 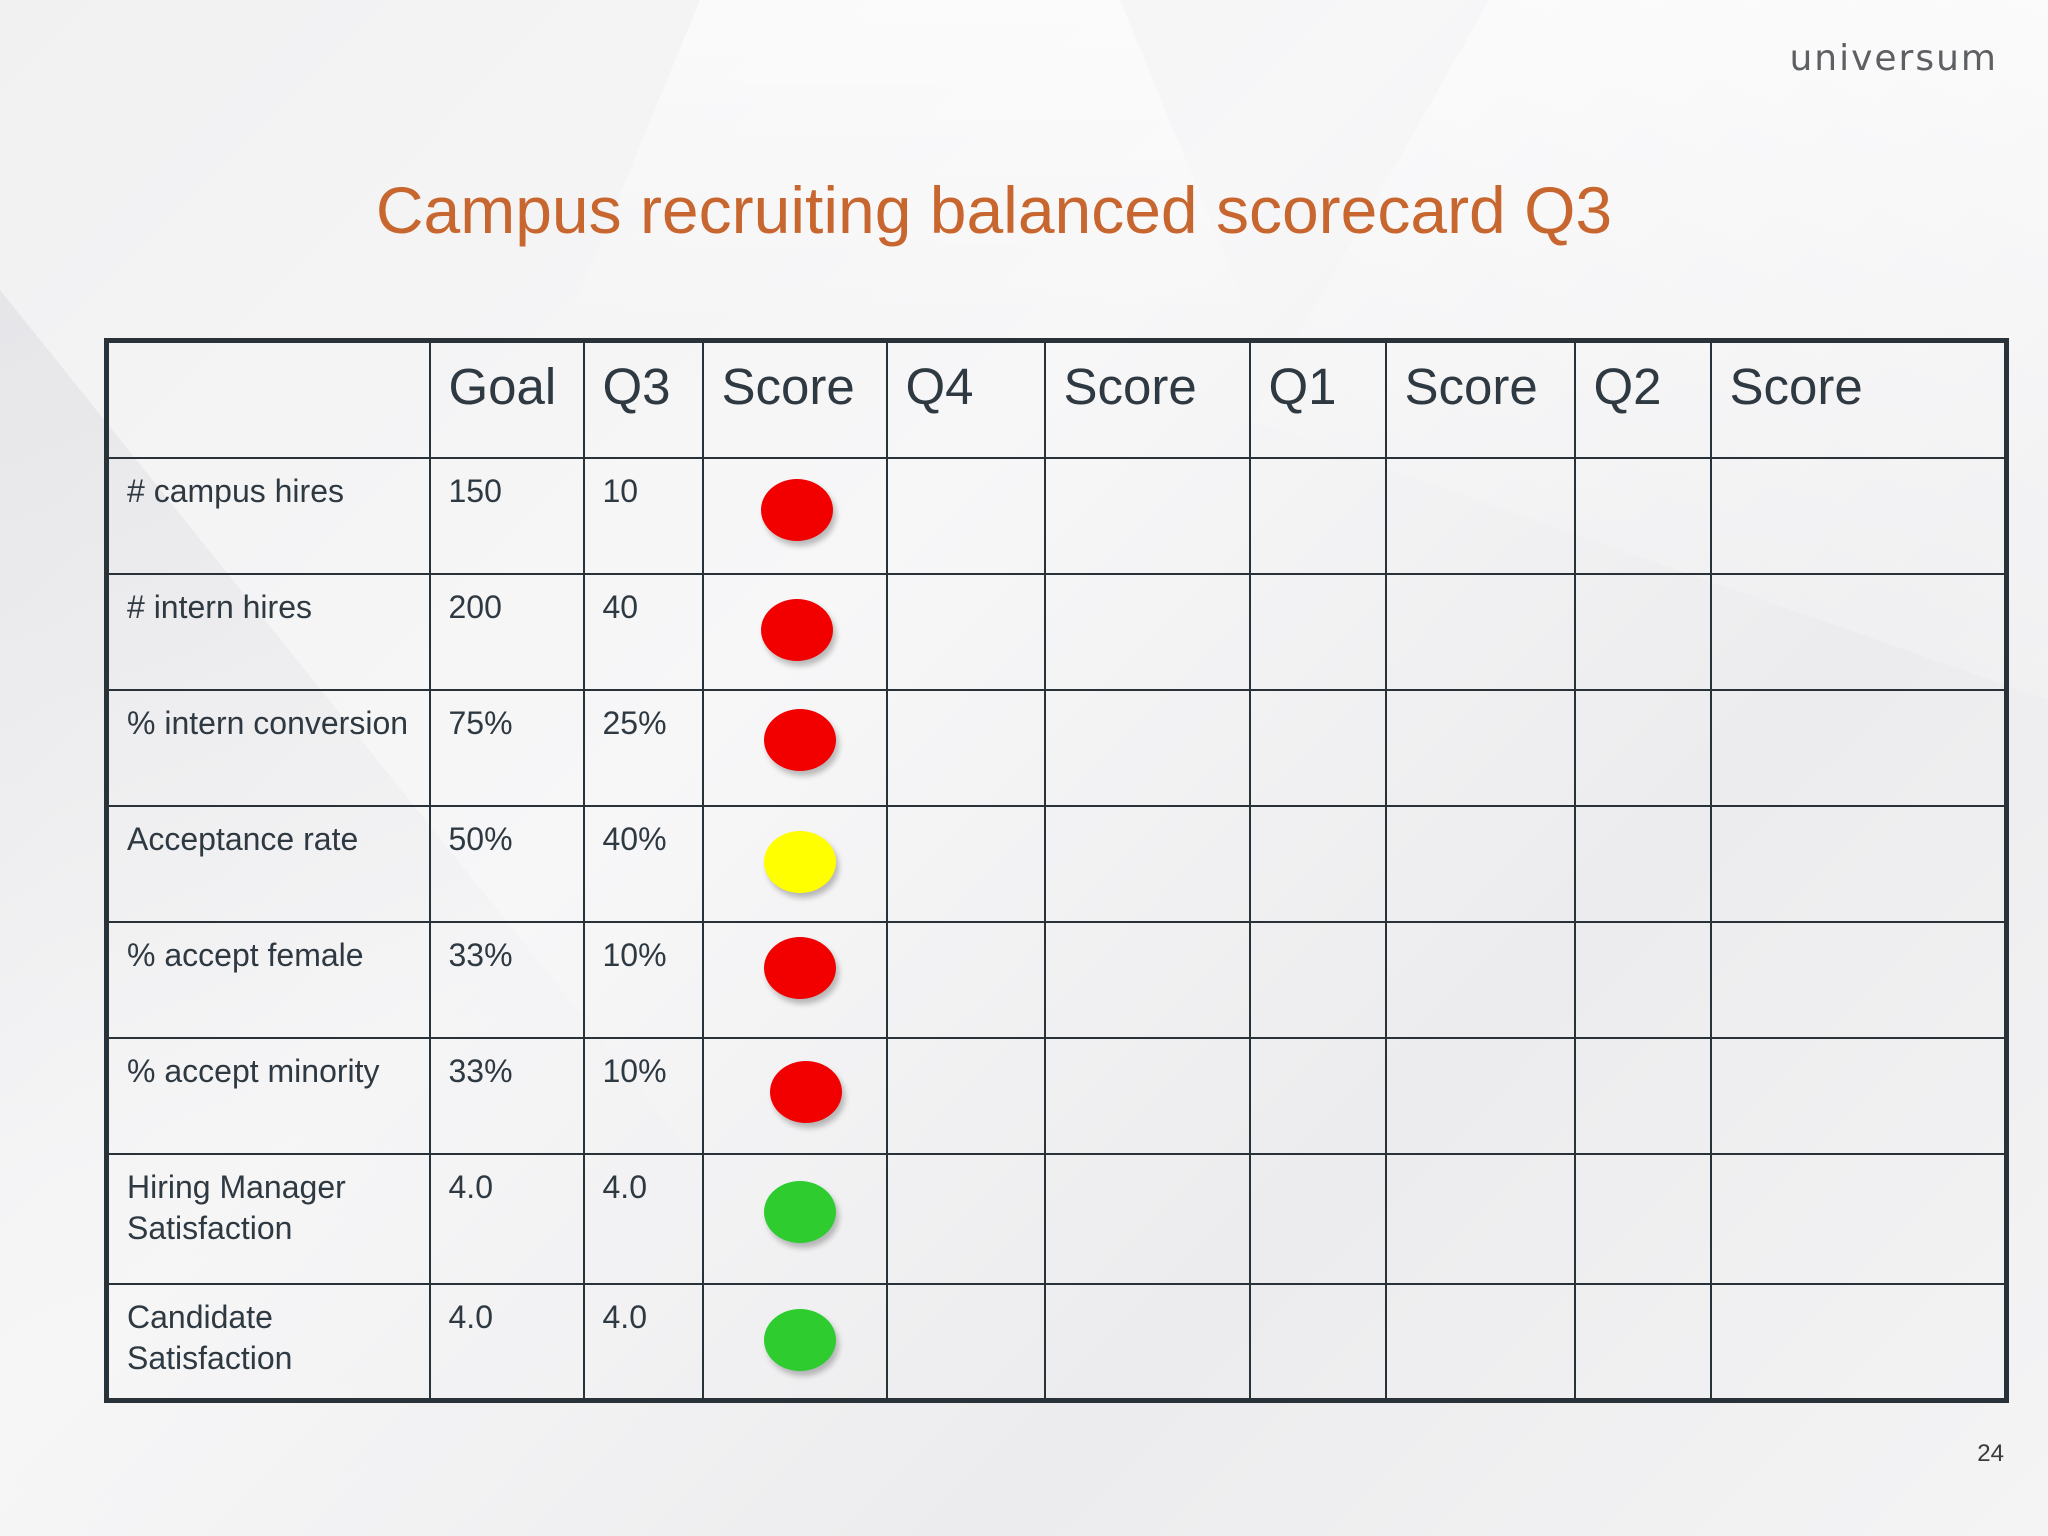 I want to click on header-q4: Q4, so click(x=965, y=399).